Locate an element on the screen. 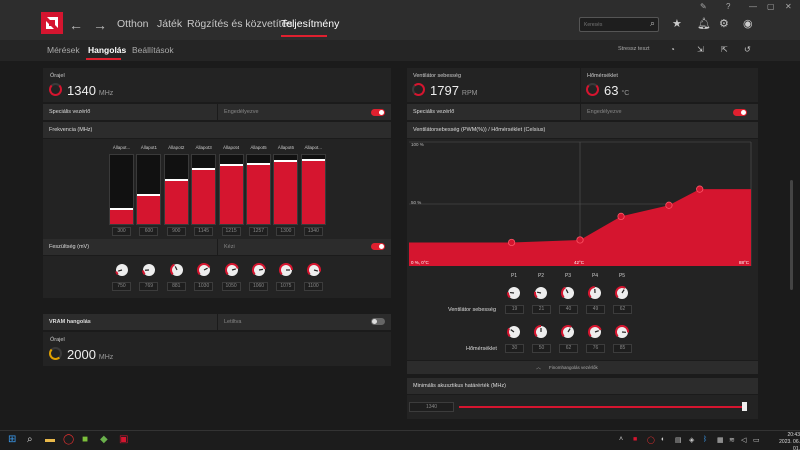 This screenshot has width=800, height=450. voltage-value-box: 1050 is located at coordinates (231, 286).